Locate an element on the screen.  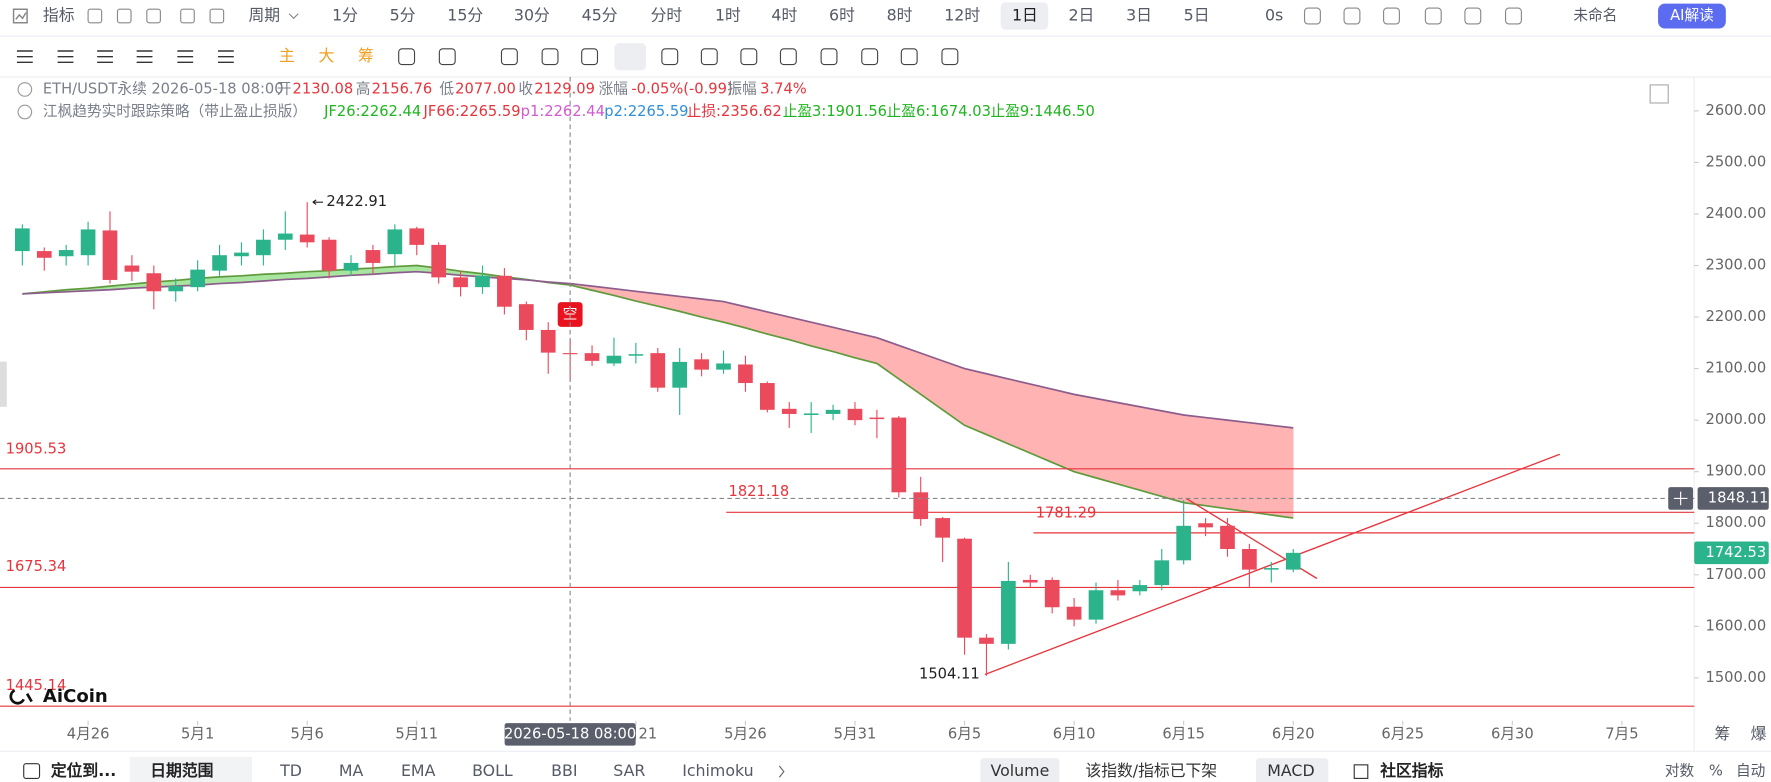
layout-name: 未命名 is located at coordinates (1595, 15).